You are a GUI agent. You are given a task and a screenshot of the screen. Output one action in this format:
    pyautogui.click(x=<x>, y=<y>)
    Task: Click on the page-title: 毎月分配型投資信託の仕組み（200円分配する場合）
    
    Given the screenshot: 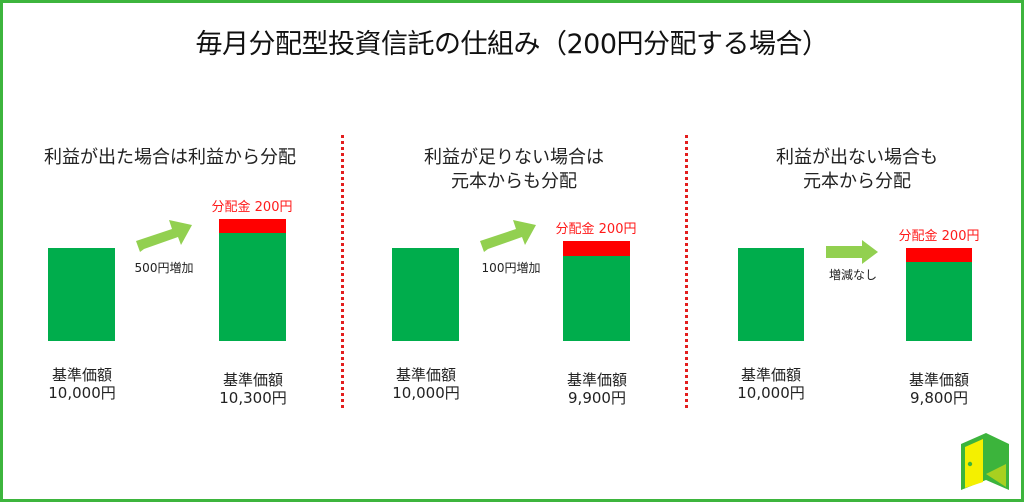 What is the action you would take?
    pyautogui.click(x=512, y=44)
    